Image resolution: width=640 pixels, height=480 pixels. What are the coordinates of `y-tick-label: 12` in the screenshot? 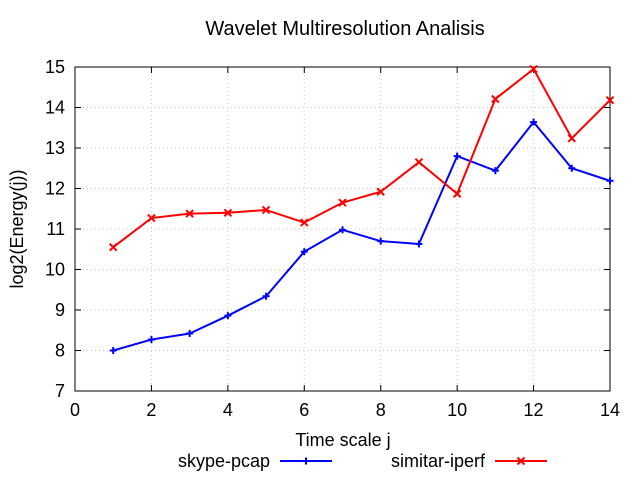 It's located at (55, 189).